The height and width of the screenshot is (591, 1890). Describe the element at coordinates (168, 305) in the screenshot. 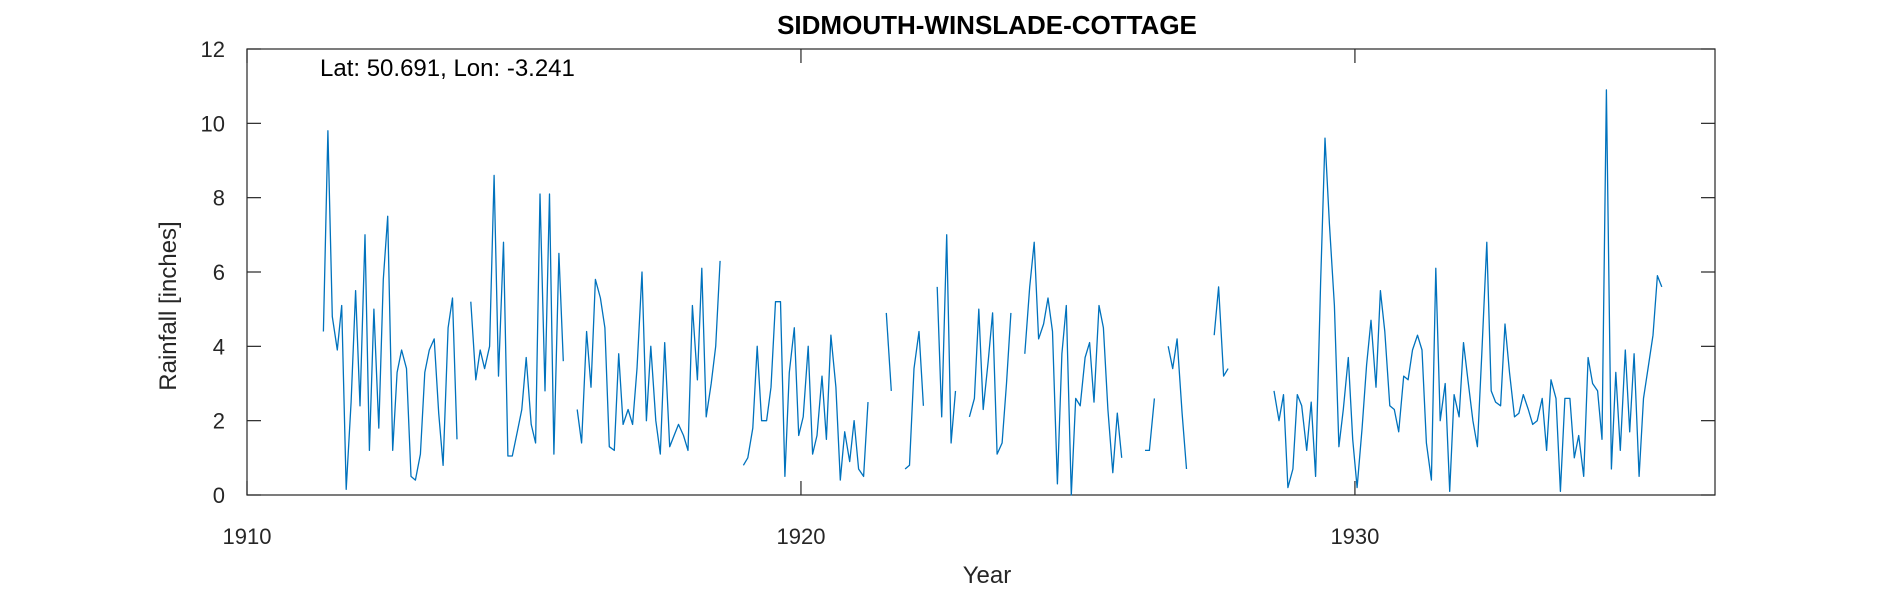

I see `y-axis-label: Rainfall [inches]` at that location.